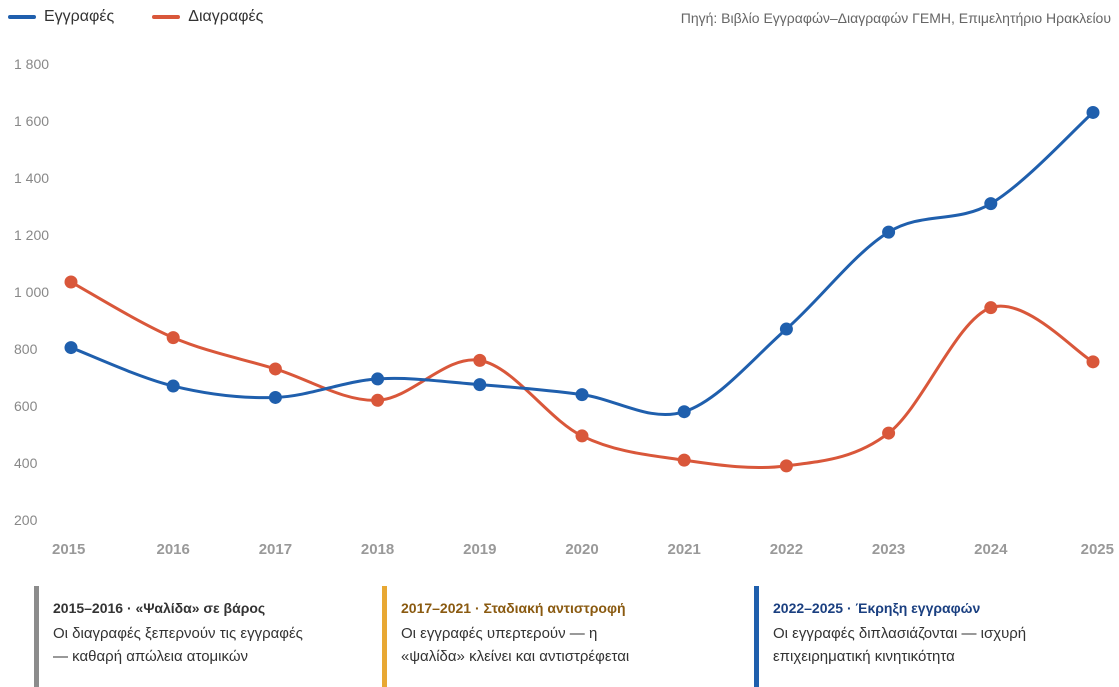  I want to click on period-title-2: 2017–2021 · Σταδιακή αντιστροφή, so click(513, 608).